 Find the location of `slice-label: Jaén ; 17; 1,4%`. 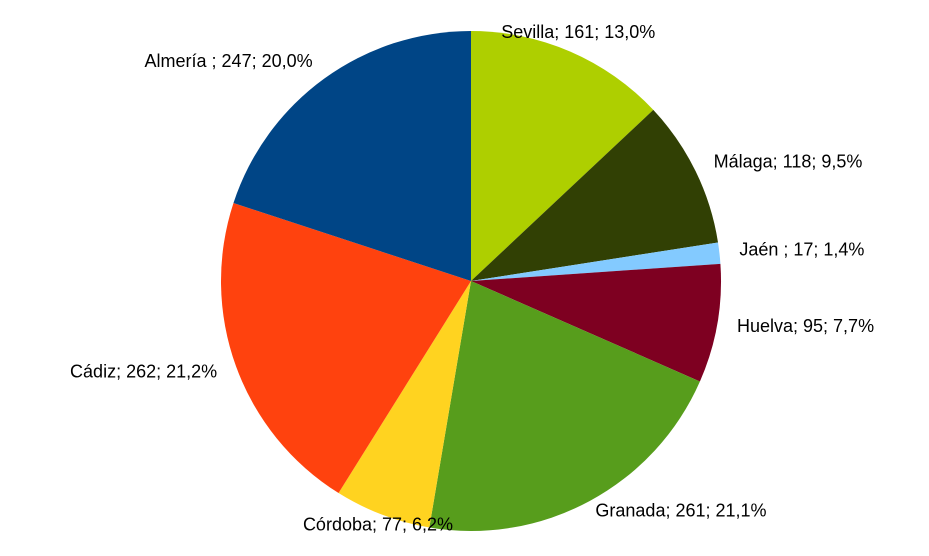

slice-label: Jaén ; 17; 1,4% is located at coordinates (801, 250).